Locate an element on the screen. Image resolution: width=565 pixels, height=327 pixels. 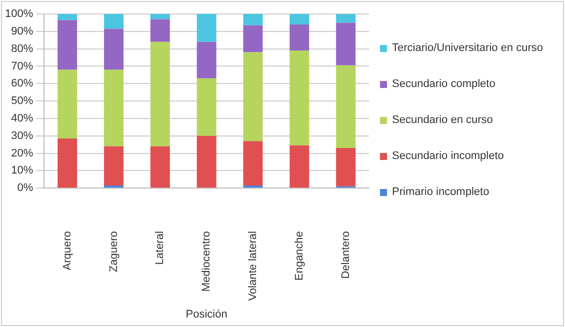
x-tick-label: Volante lateral is located at coordinates (253, 266).